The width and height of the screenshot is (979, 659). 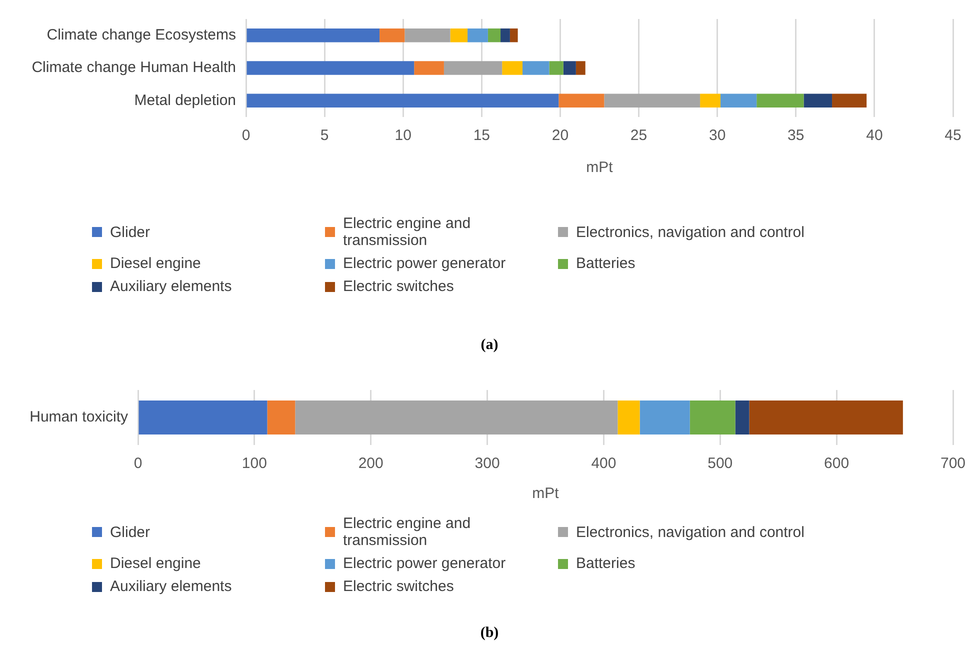 What do you see at coordinates (796, 135) in the screenshot?
I see `x-tick-label: 35` at bounding box center [796, 135].